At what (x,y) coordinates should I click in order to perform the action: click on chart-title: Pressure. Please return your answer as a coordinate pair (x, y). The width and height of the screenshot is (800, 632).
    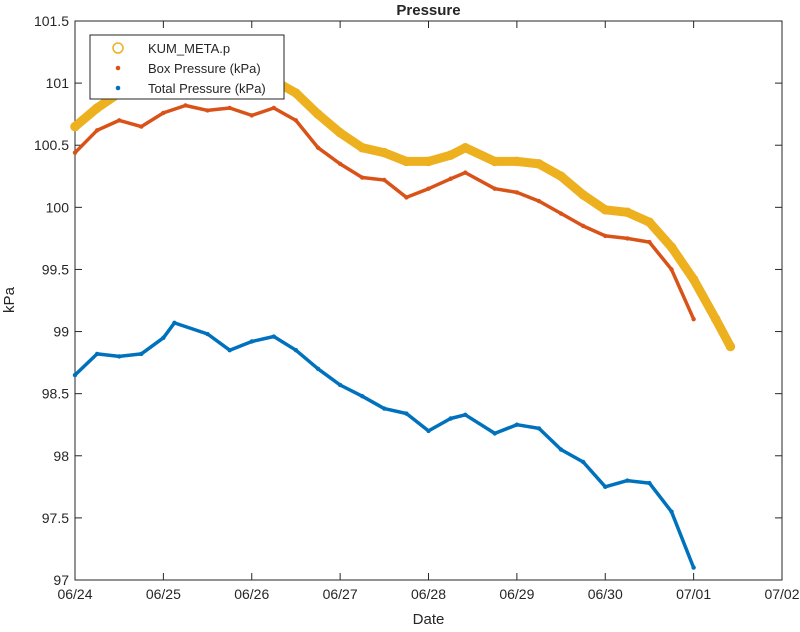
    Looking at the image, I should click on (428, 10).